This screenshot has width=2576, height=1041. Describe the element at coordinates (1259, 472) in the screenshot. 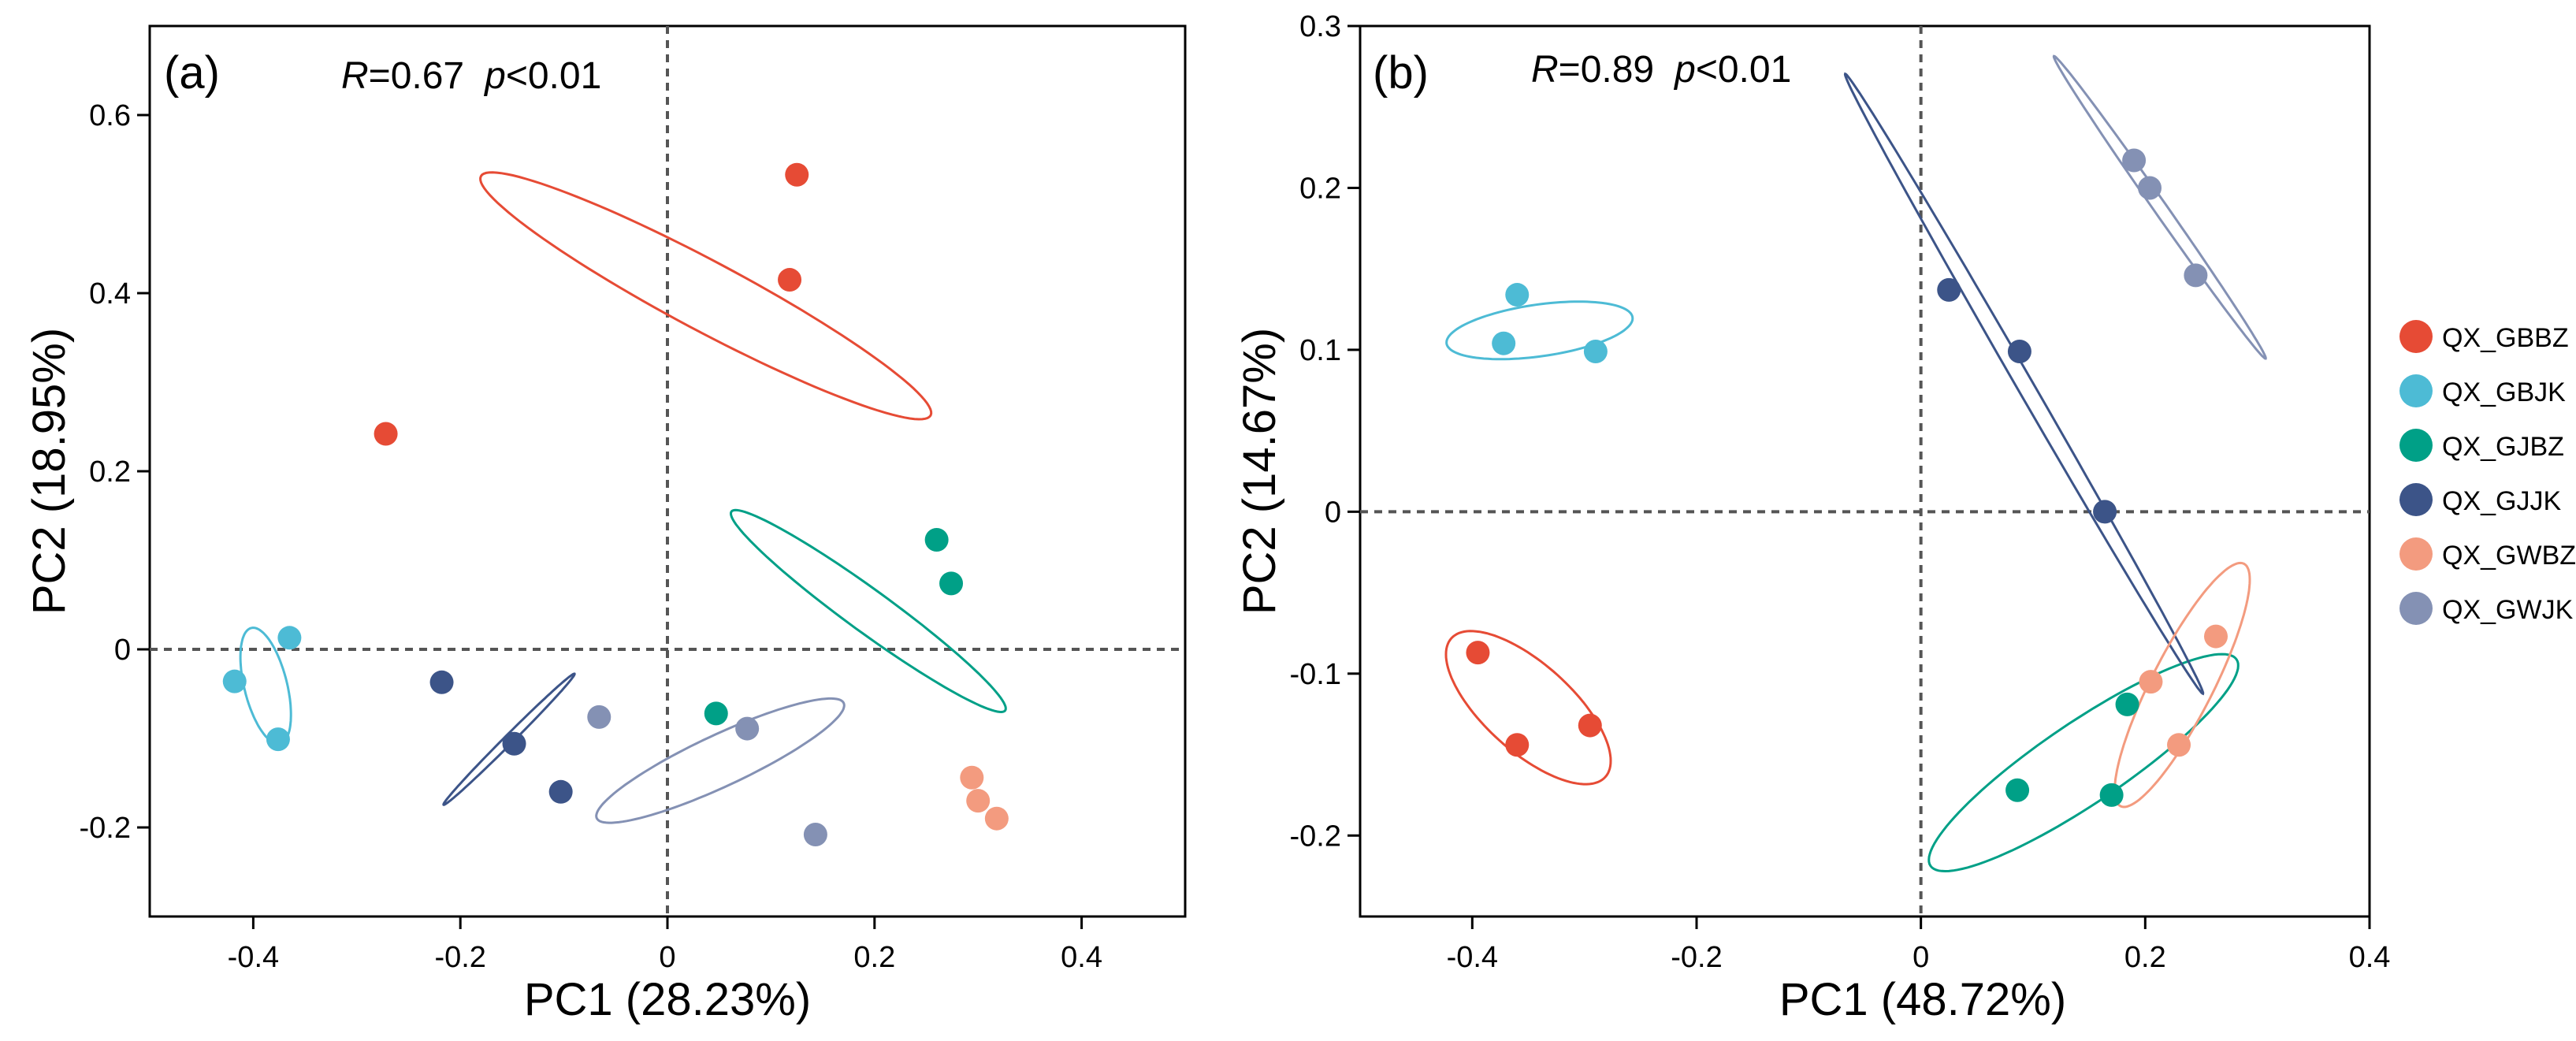

I see `panel-b-y-axis-label: PC2 (14.67%)` at that location.